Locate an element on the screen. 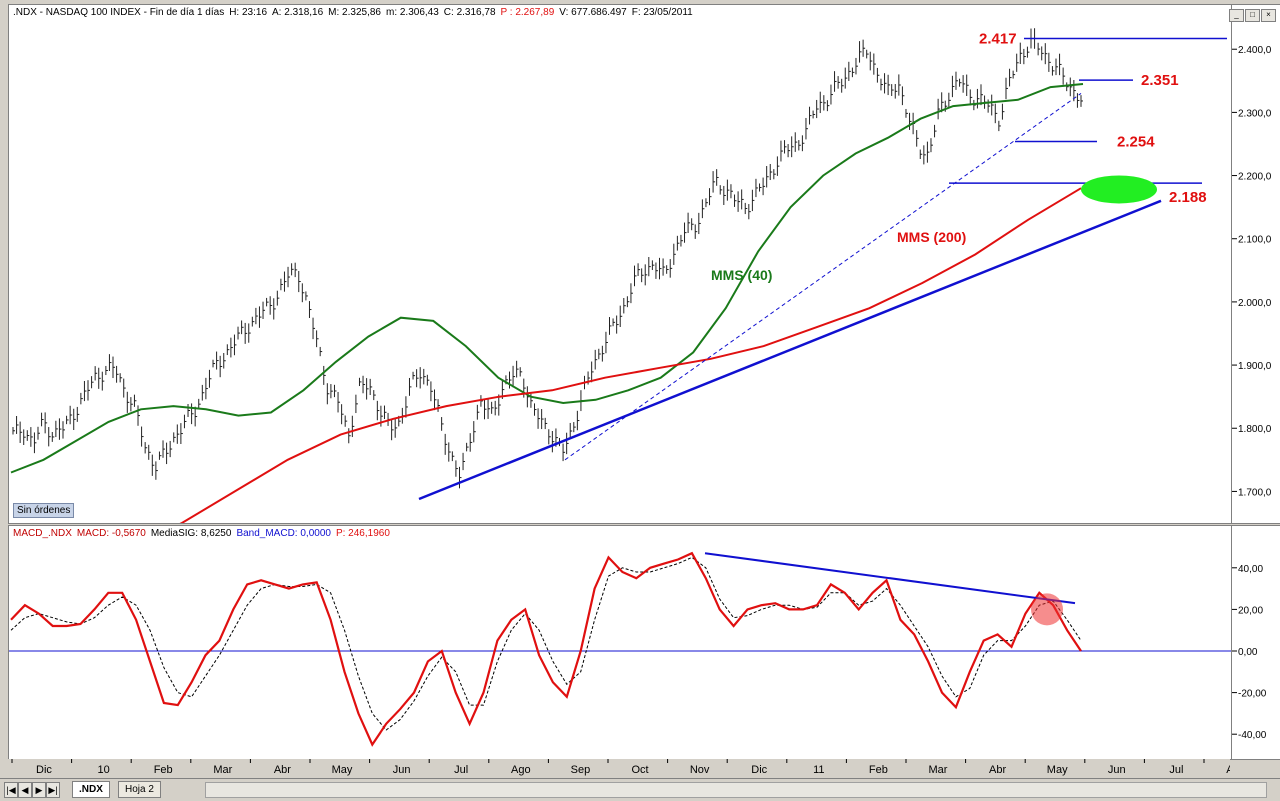 This screenshot has width=1280, height=801. ma200-annotation: MMS (200) is located at coordinates (931, 237).